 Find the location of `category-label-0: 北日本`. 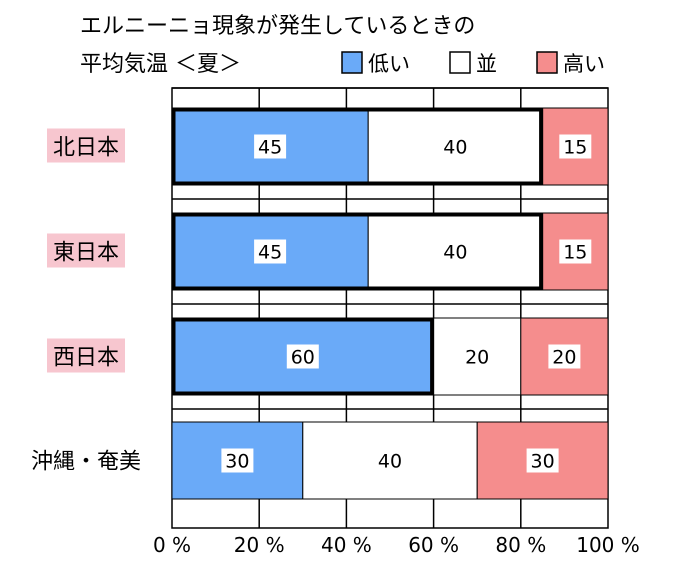

category-label-0: 北日本 is located at coordinates (86, 148).